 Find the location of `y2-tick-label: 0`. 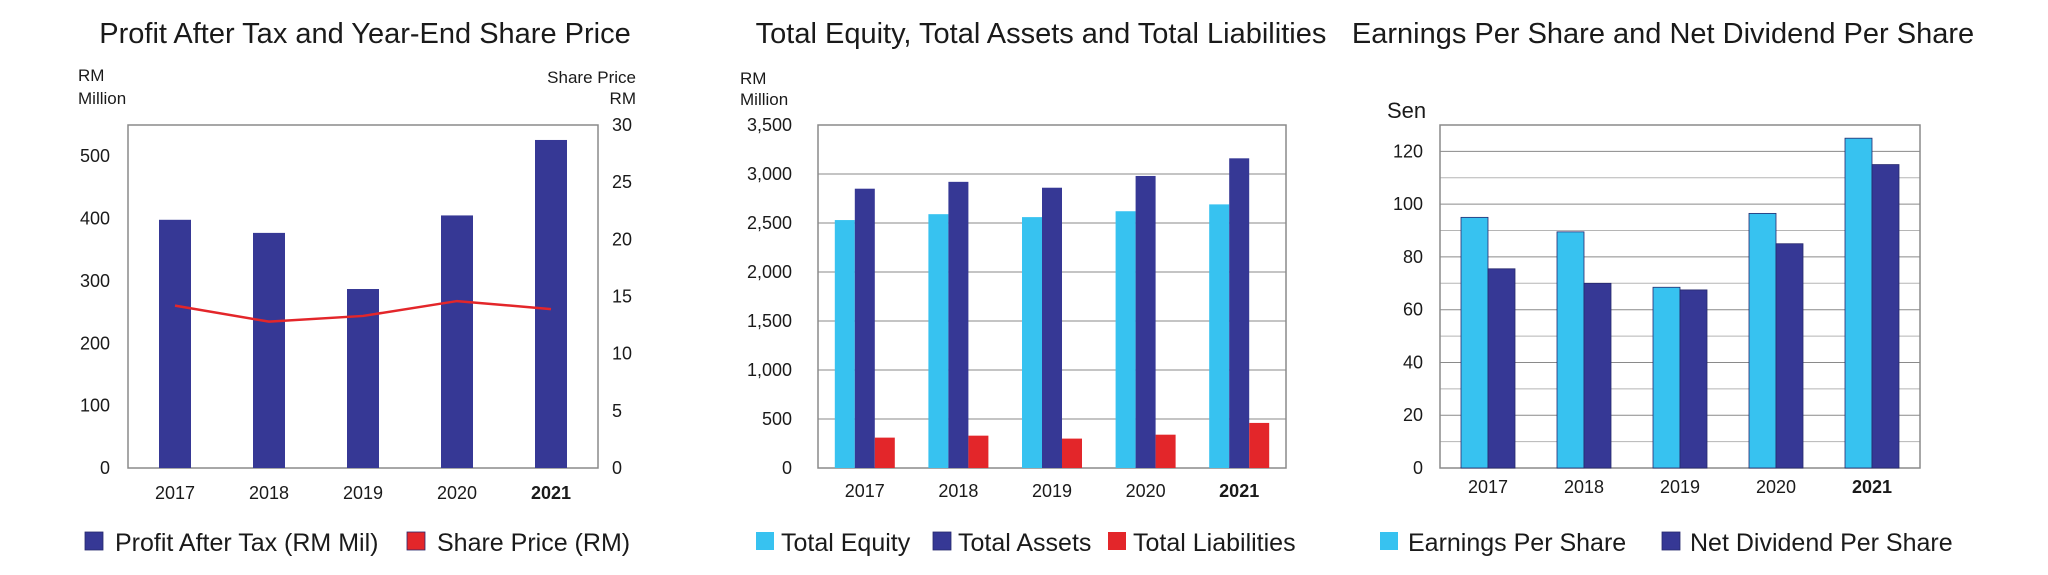

y2-tick-label: 0 is located at coordinates (617, 468).